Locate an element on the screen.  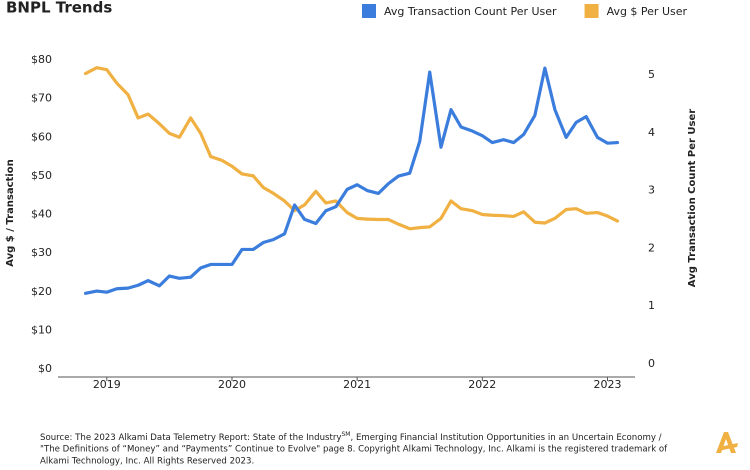
y2-axis-title: Avg Transaction Count Per User is located at coordinates (692, 198).